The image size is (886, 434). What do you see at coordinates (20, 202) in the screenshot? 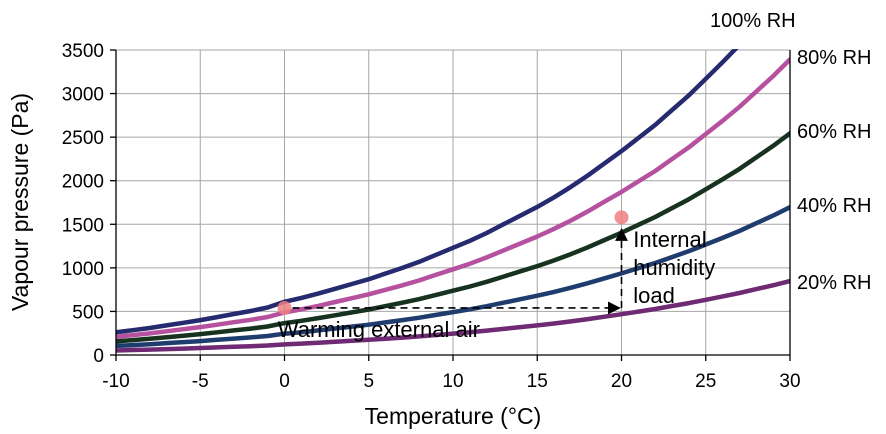
I see `y-axis-title: Vapour pressure (Pa)` at bounding box center [20, 202].